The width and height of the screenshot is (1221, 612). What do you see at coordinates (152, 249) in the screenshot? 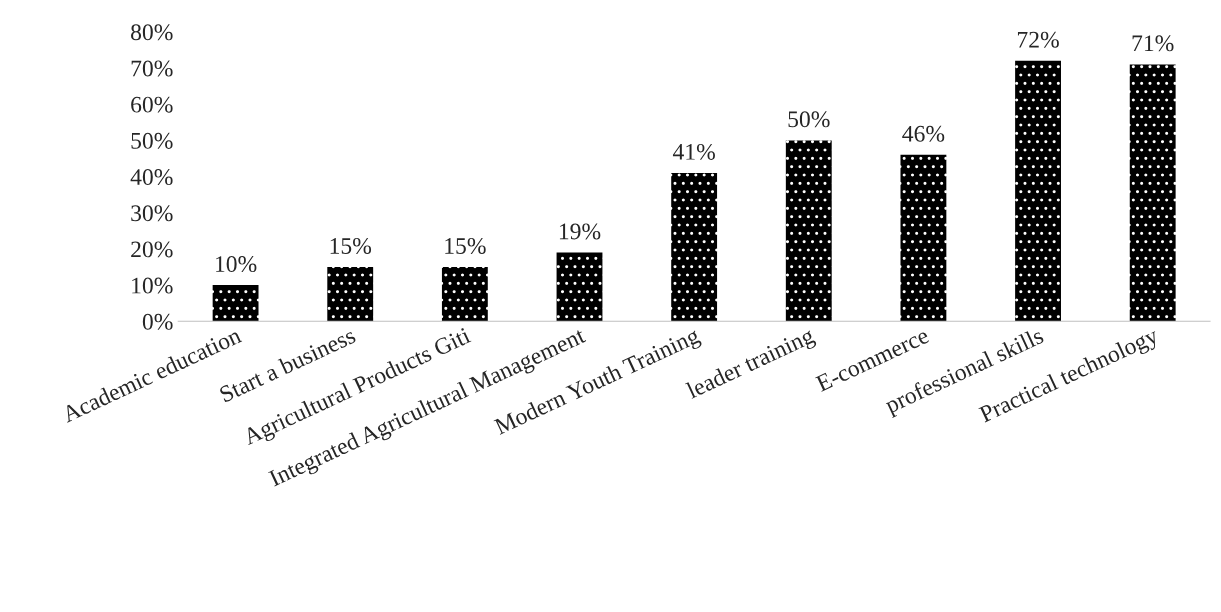
I see `y-tick-label: 20%` at bounding box center [152, 249].